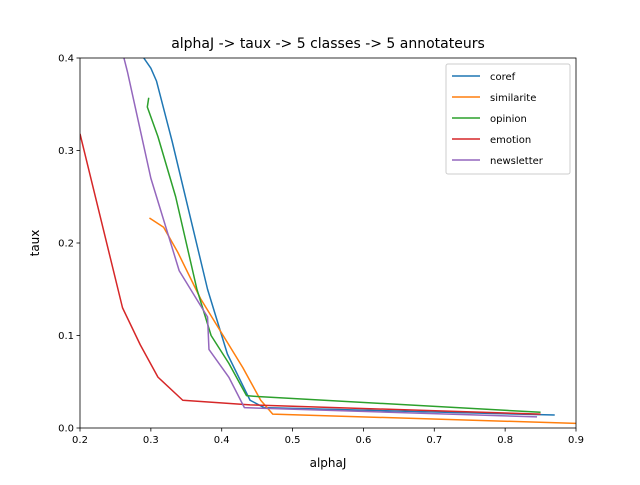 The height and width of the screenshot is (485, 640). What do you see at coordinates (517, 161) in the screenshot?
I see `legend-label-newsletter: newsletter` at bounding box center [517, 161].